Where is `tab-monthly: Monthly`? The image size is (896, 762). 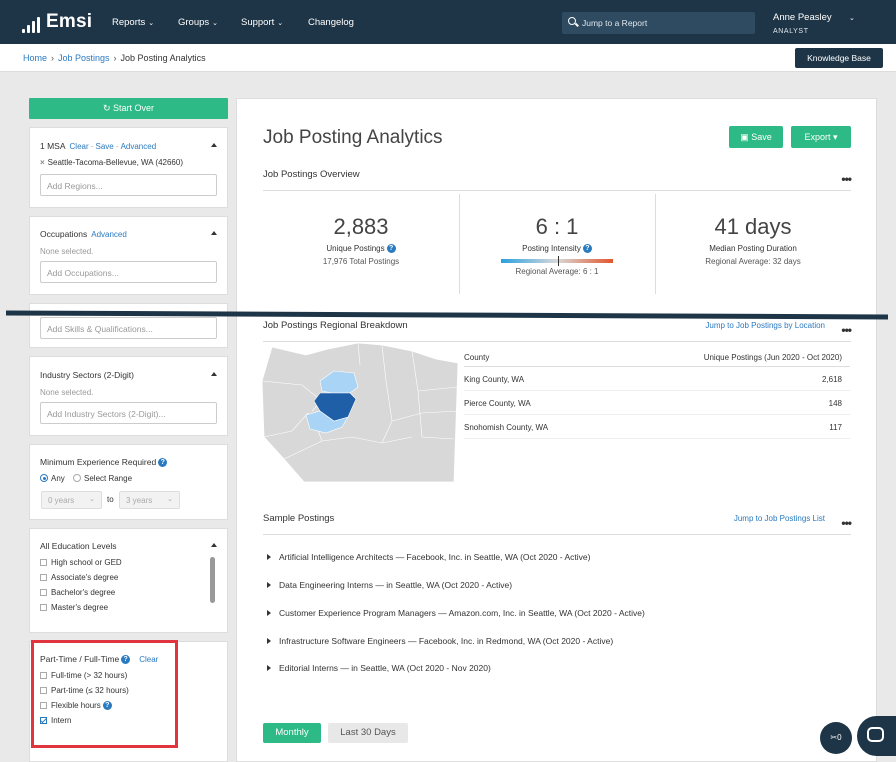 tab-monthly: Monthly is located at coordinates (292, 733).